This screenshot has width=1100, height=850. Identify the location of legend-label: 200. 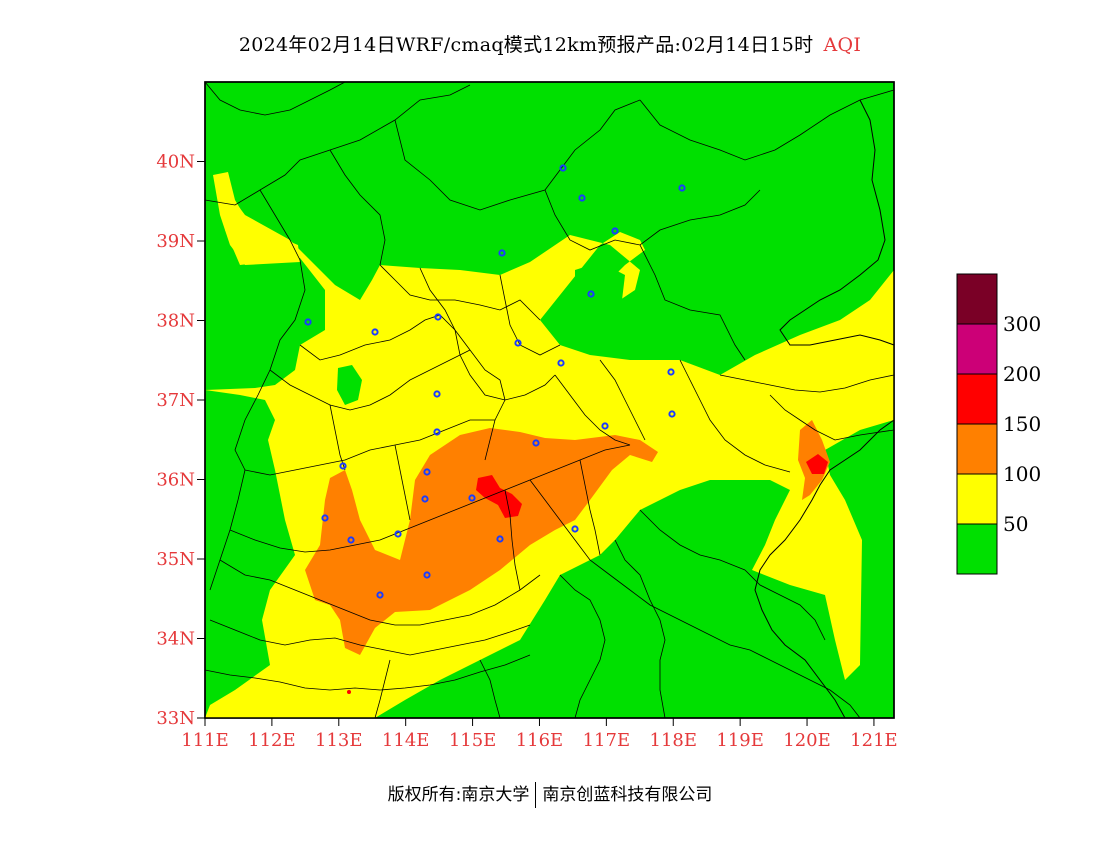
(1022, 374).